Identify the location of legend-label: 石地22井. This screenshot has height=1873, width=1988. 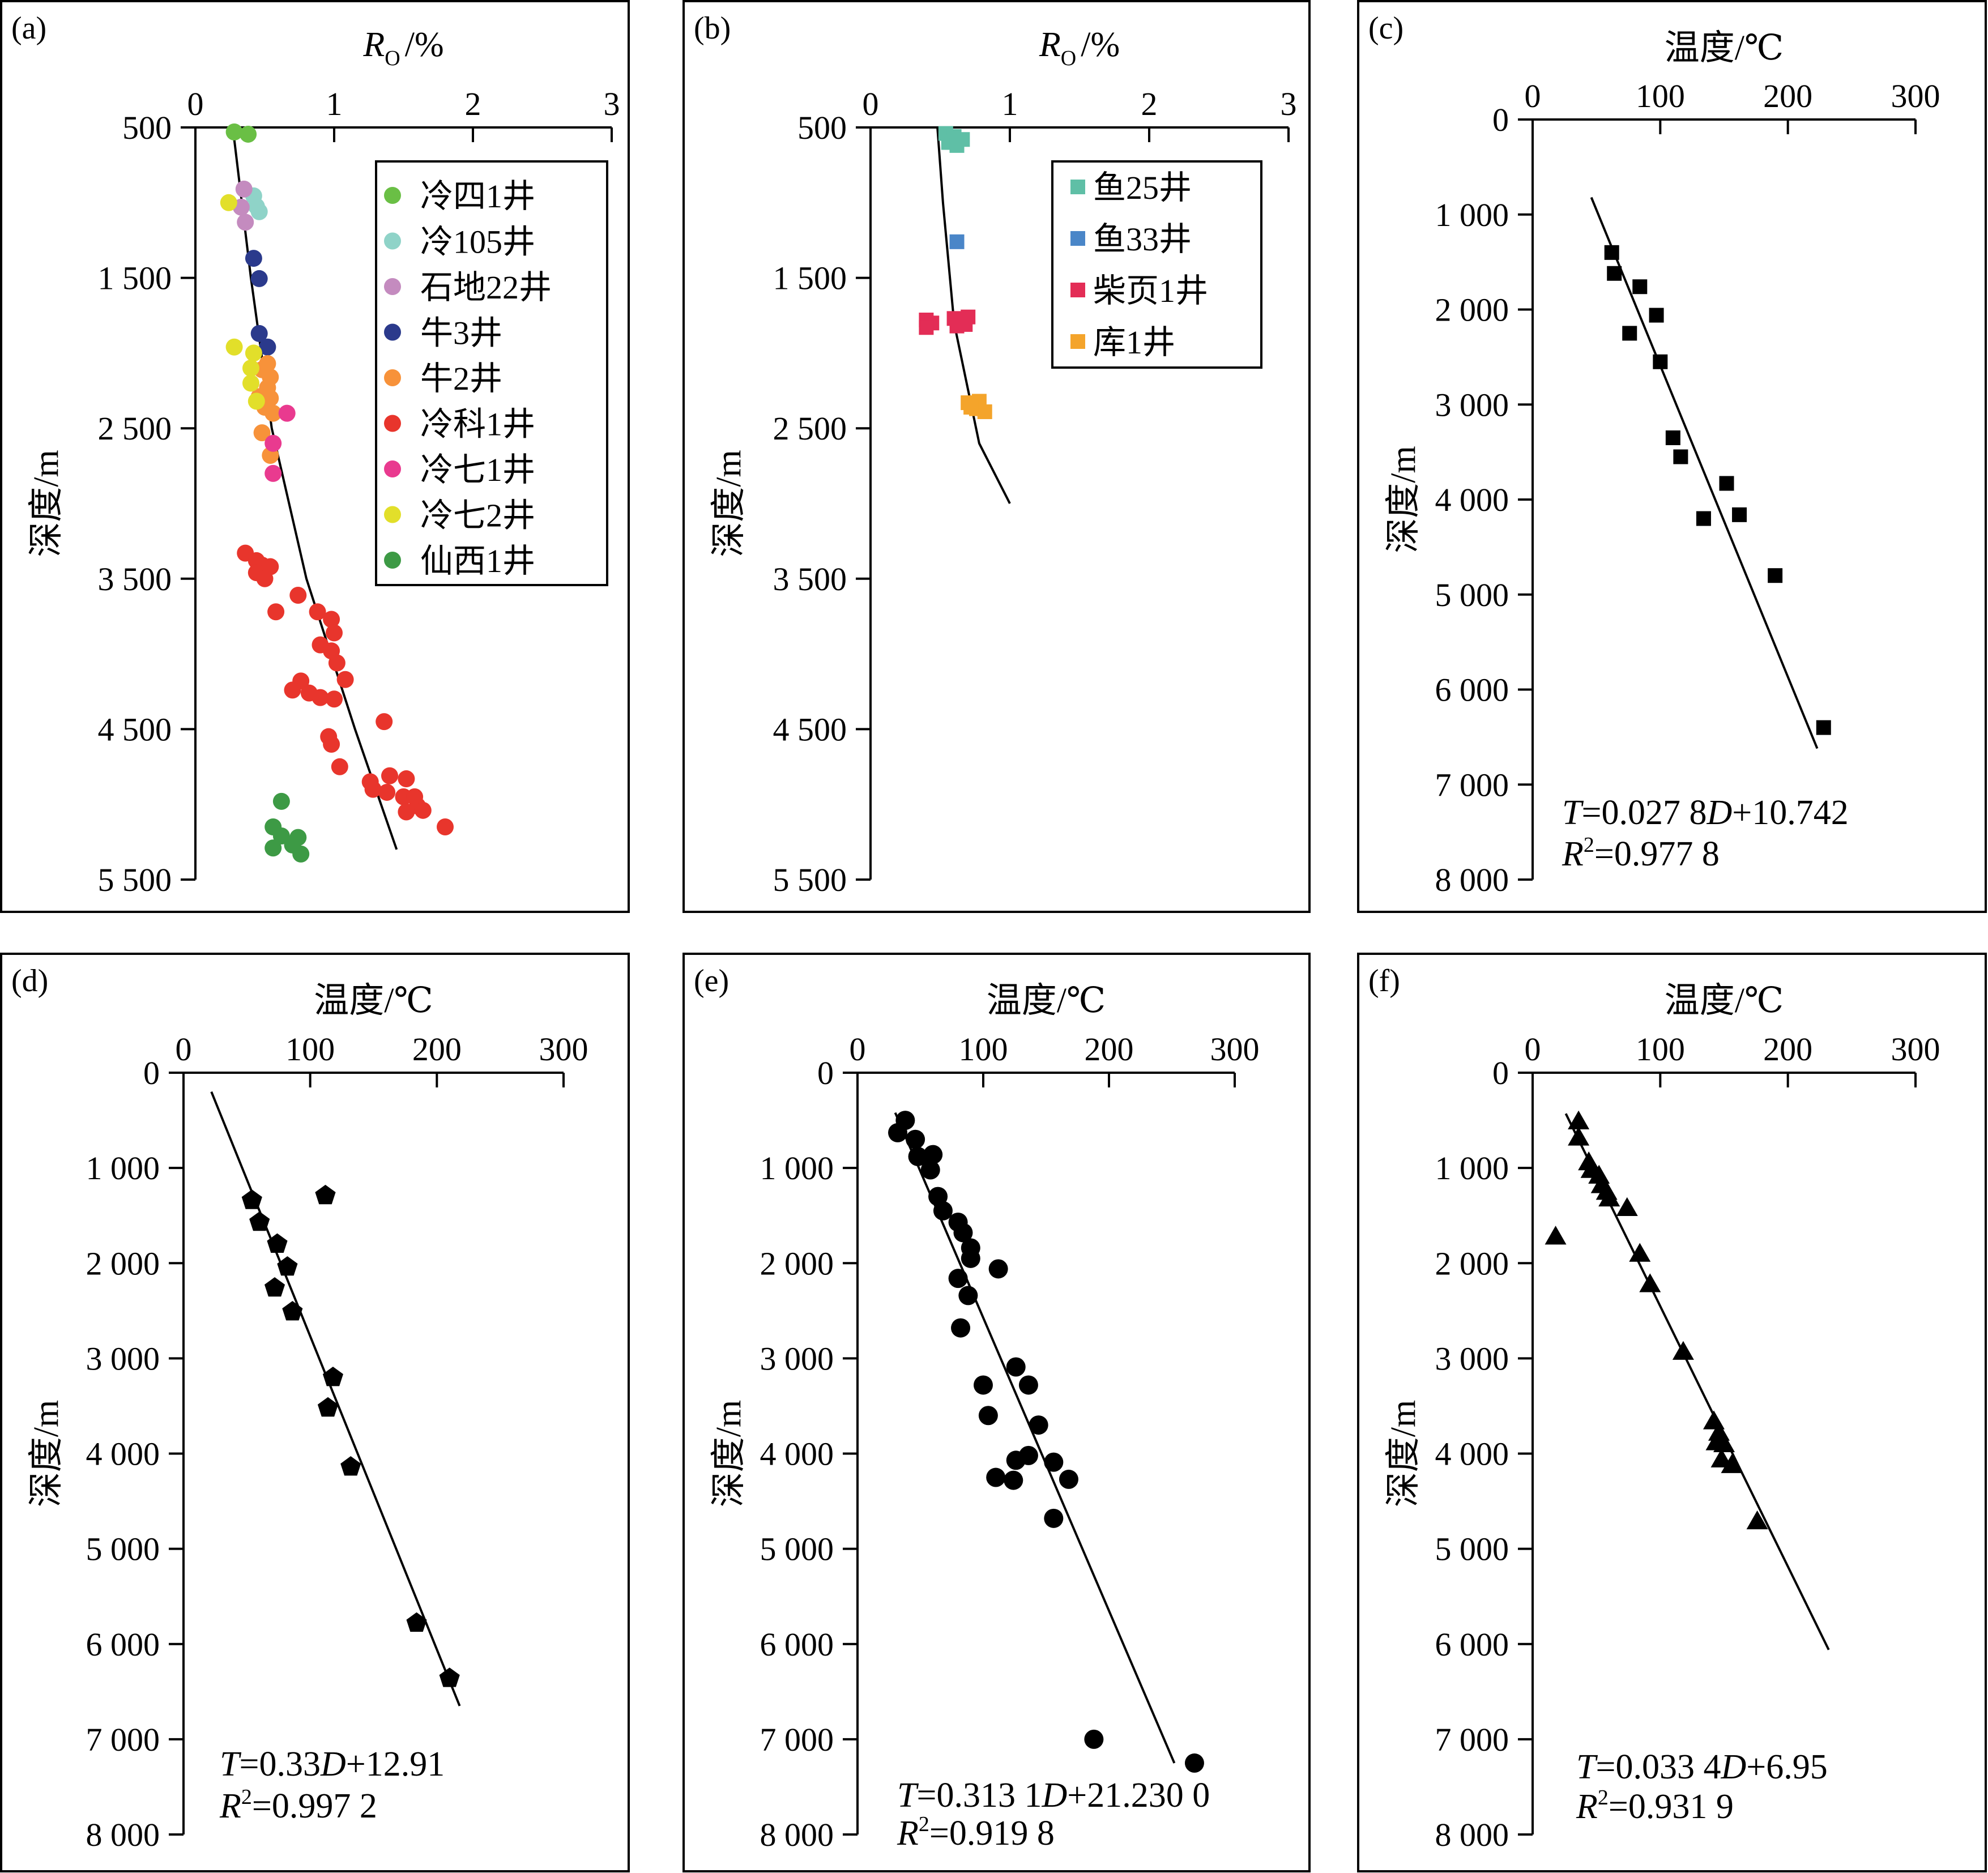
(486, 287).